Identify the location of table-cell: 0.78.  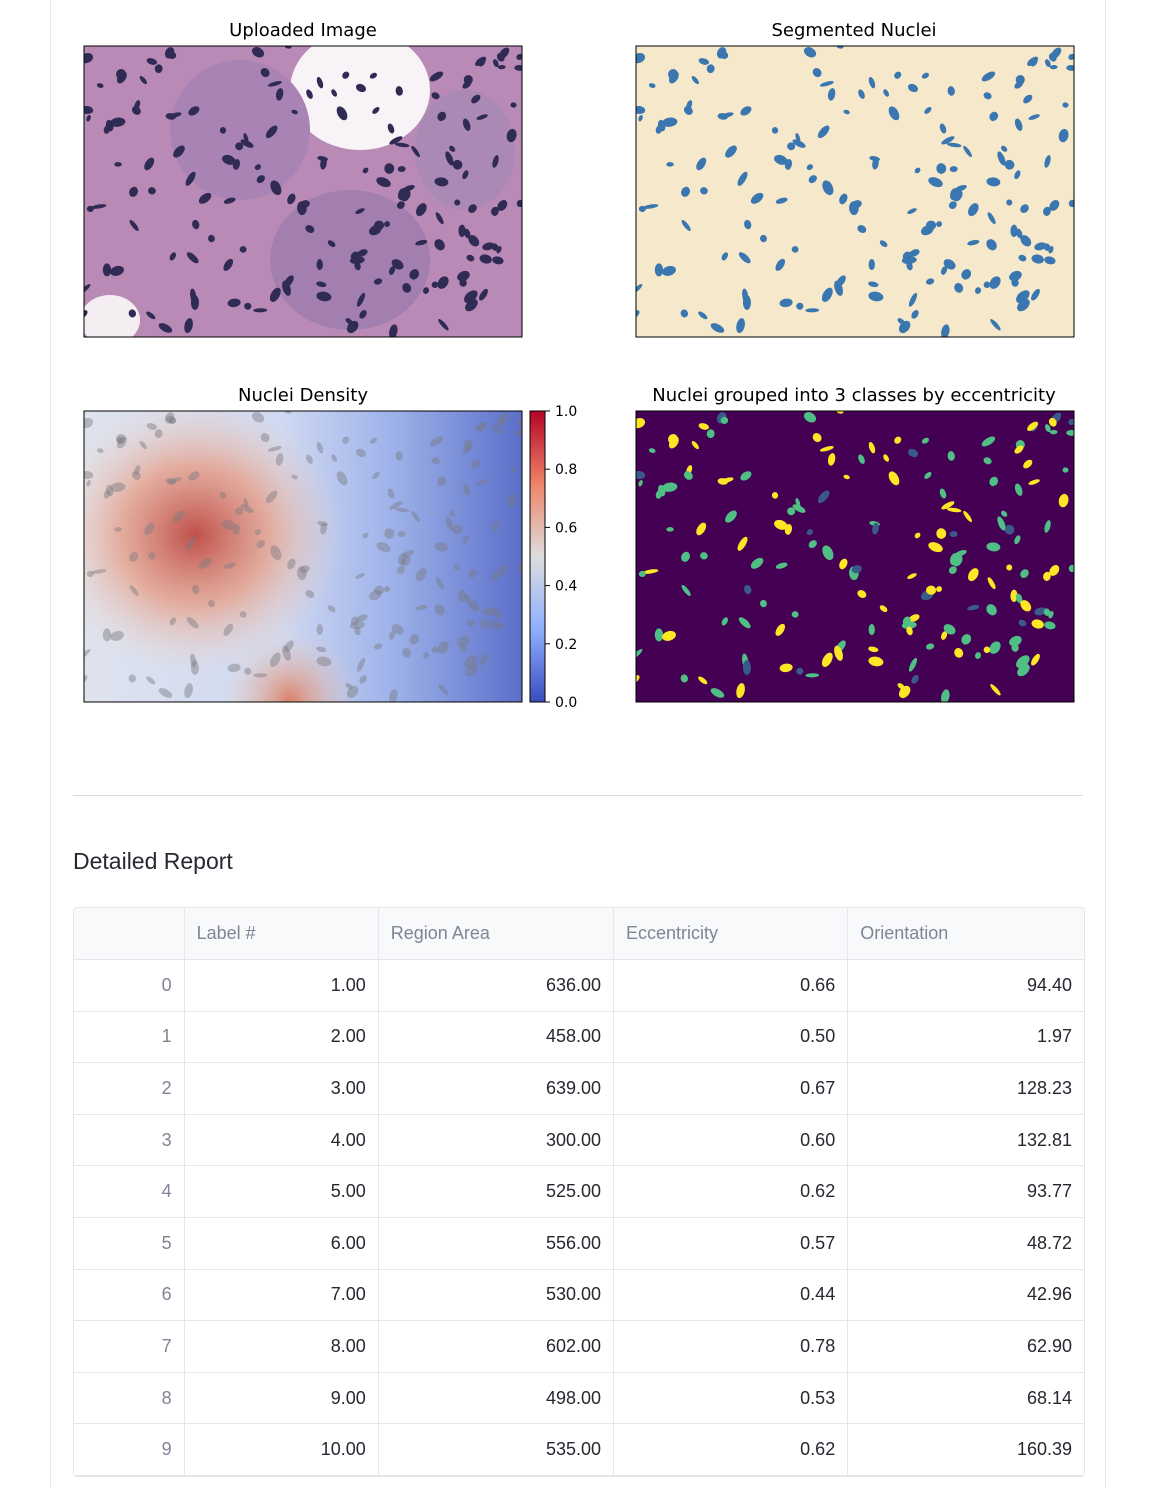
(731, 1346).